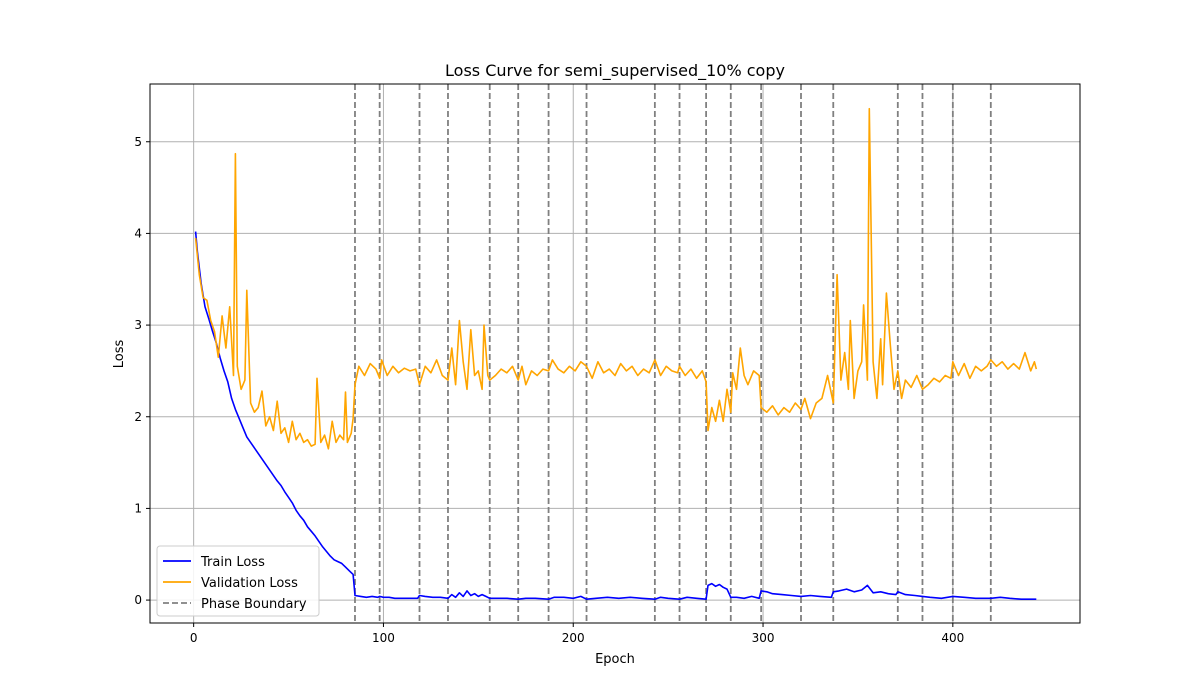 The width and height of the screenshot is (1200, 700). Describe the element at coordinates (138, 233) in the screenshot. I see `y-tick-label: 4` at that location.